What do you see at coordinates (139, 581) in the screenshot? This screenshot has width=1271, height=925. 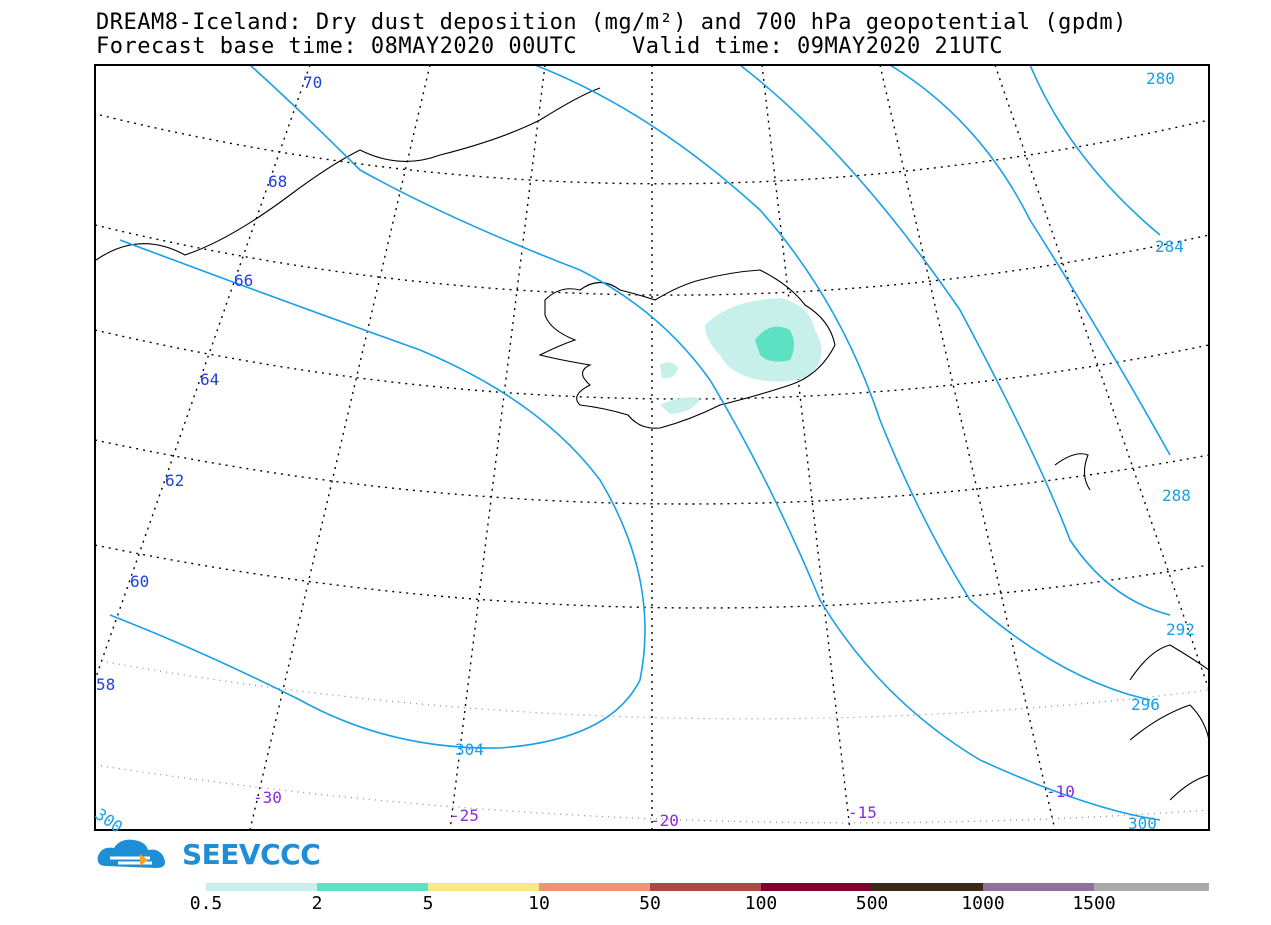 I see `lat-label-60: 60` at bounding box center [139, 581].